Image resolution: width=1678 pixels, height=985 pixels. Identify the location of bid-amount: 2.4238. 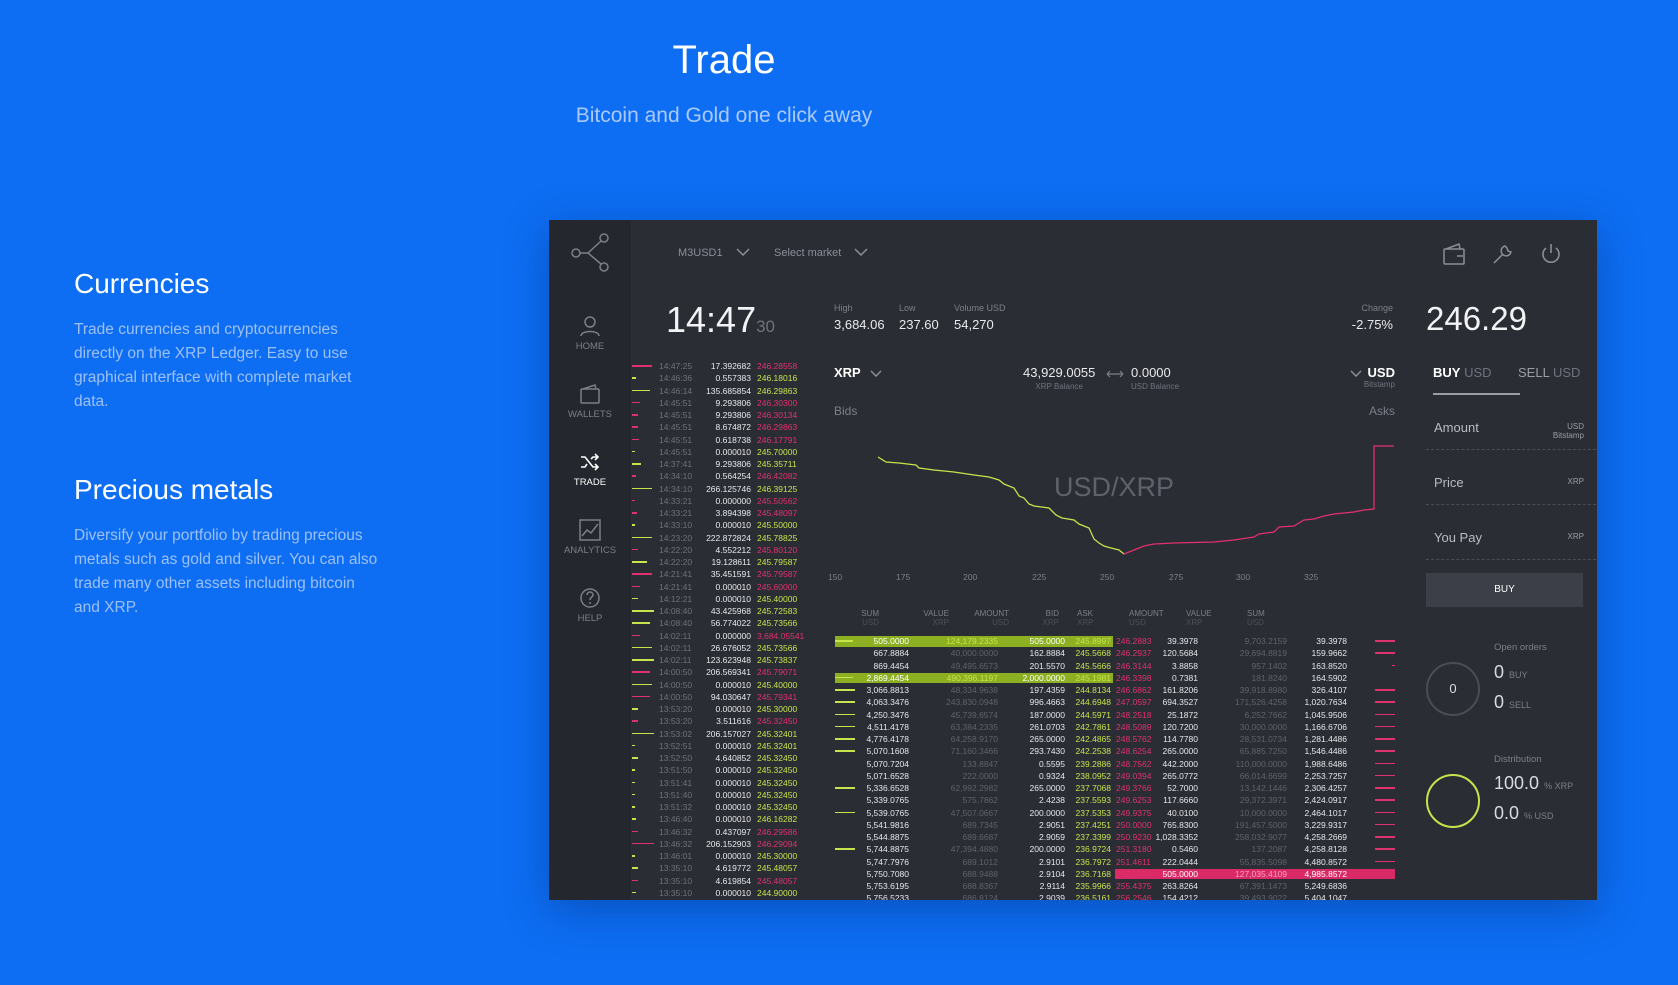
(1052, 800).